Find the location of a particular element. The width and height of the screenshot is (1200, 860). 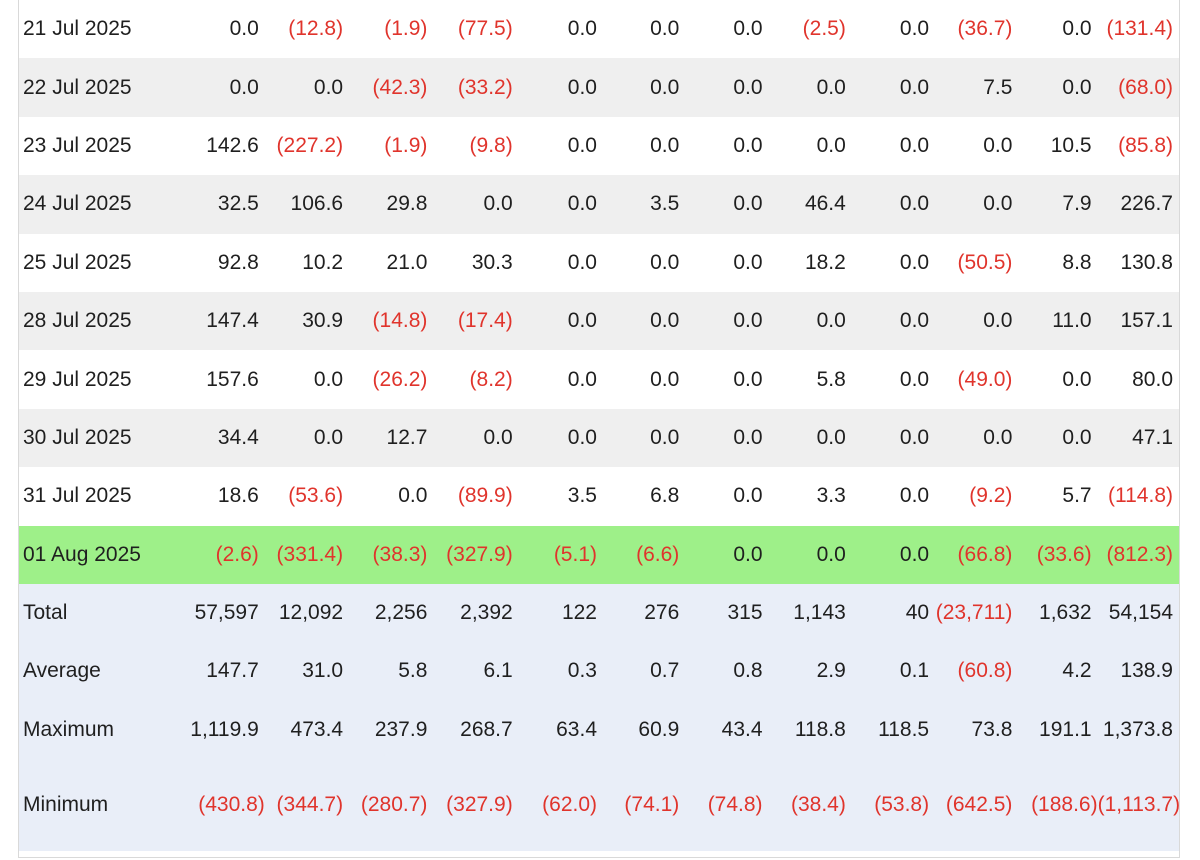

table-cell: (344.7) is located at coordinates (307, 805).